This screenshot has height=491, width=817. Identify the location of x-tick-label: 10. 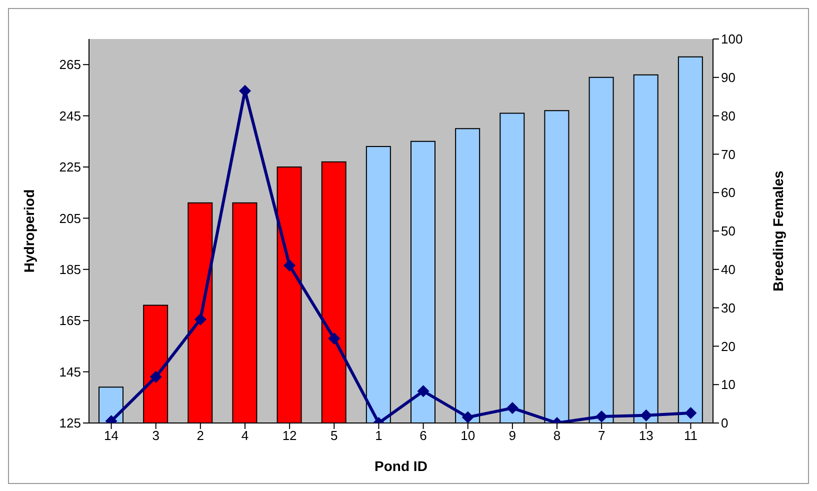
(468, 436).